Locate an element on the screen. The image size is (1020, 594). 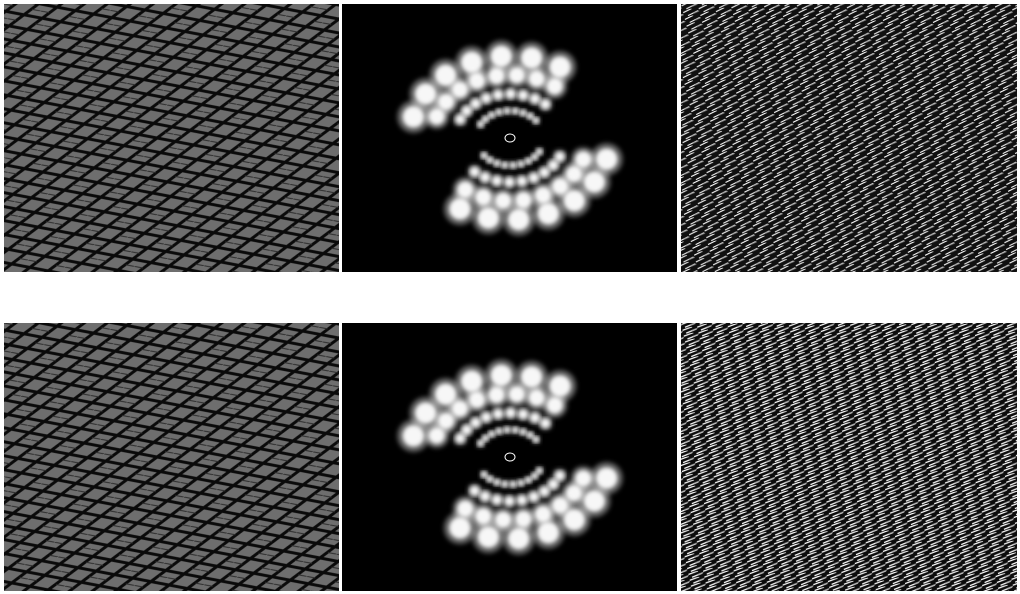
row2-residual-svg is located at coordinates (849, 457).